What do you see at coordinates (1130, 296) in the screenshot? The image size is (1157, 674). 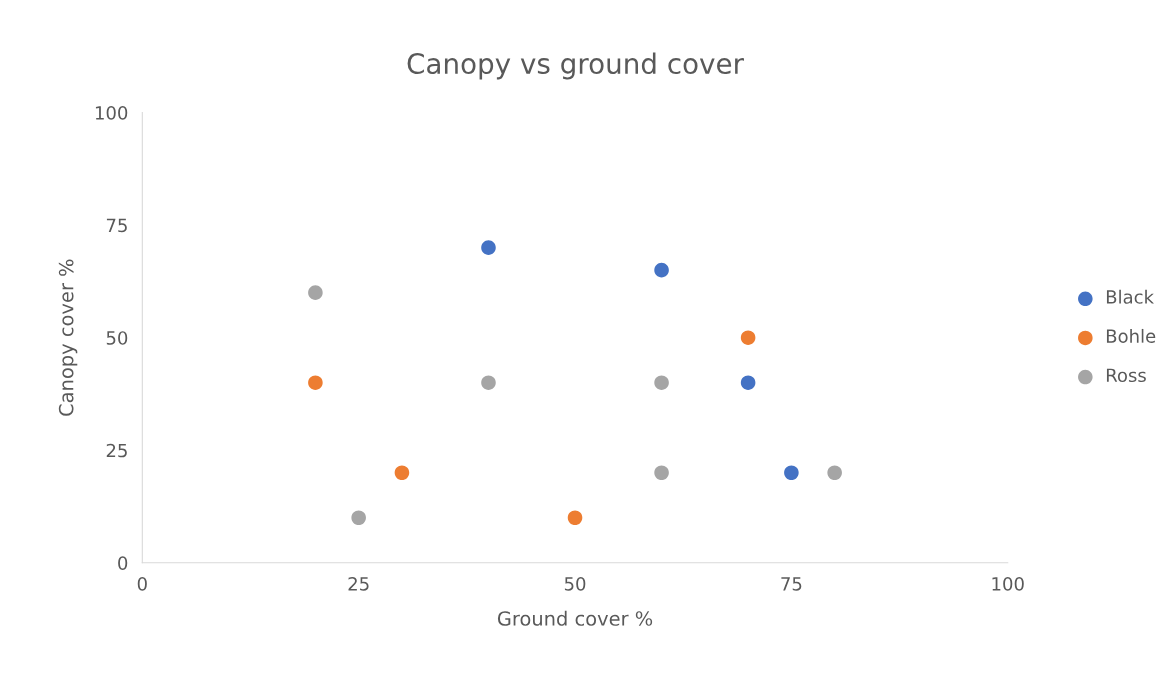 I see `legend-label: Black` at bounding box center [1130, 296].